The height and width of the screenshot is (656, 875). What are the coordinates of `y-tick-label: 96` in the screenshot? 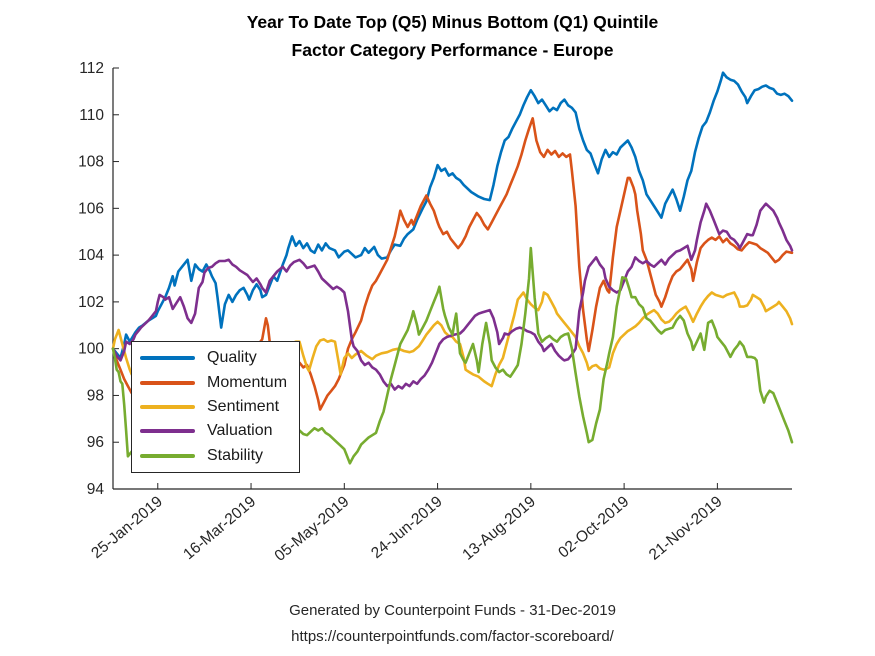 It's located at (95, 442).